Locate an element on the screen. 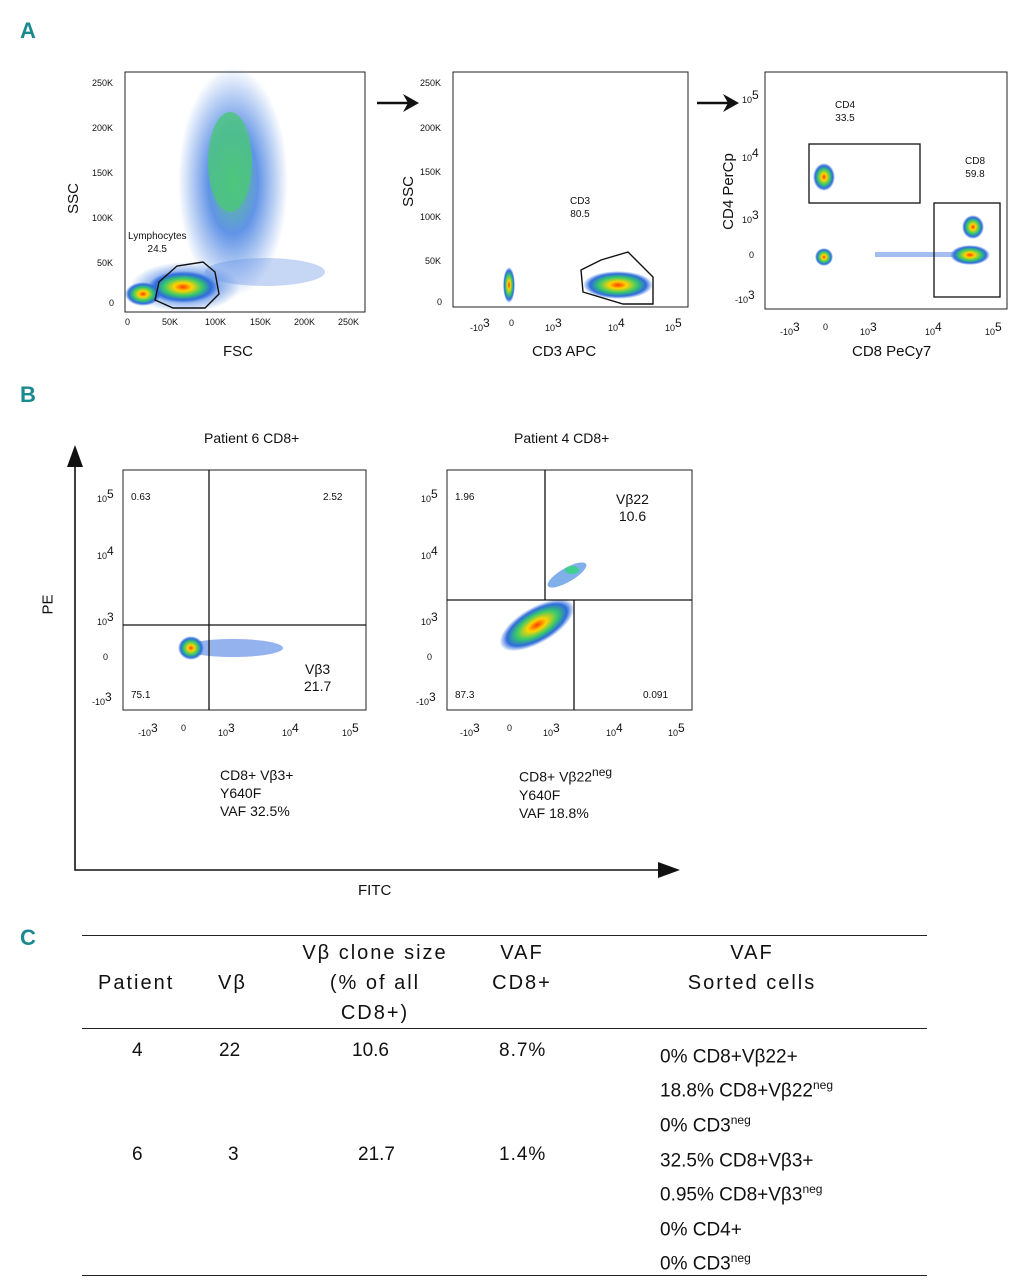 Image resolution: width=1015 pixels, height=1280 pixels. plotB2-note: CD8+ Vβ22neg Y640F VAF 18.8% is located at coordinates (566, 793).